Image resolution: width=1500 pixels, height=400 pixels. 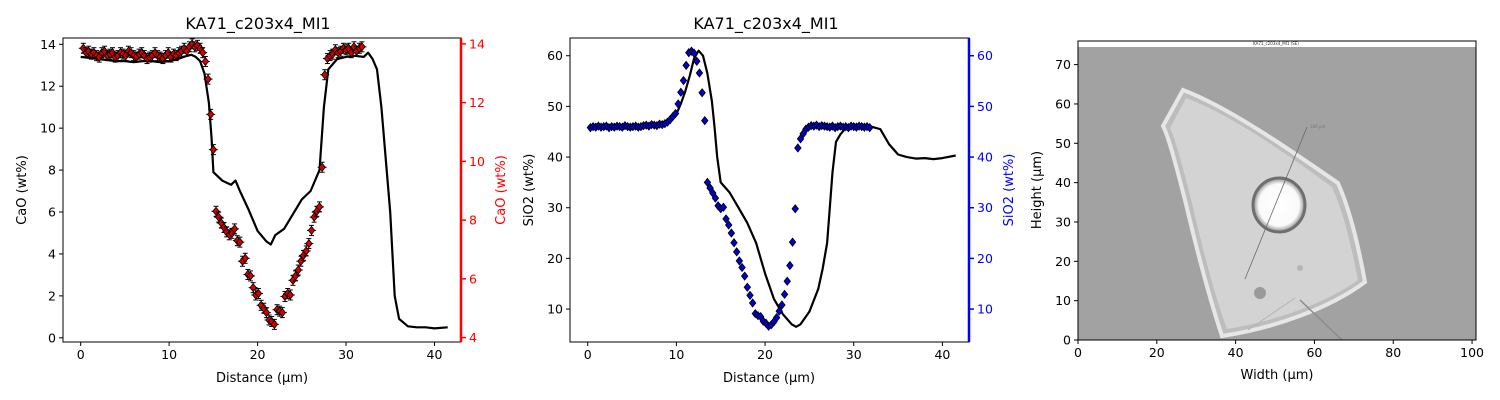 What do you see at coordinates (477, 102) in the screenshot?
I see `right-y-tick-label: 12` at bounding box center [477, 102].